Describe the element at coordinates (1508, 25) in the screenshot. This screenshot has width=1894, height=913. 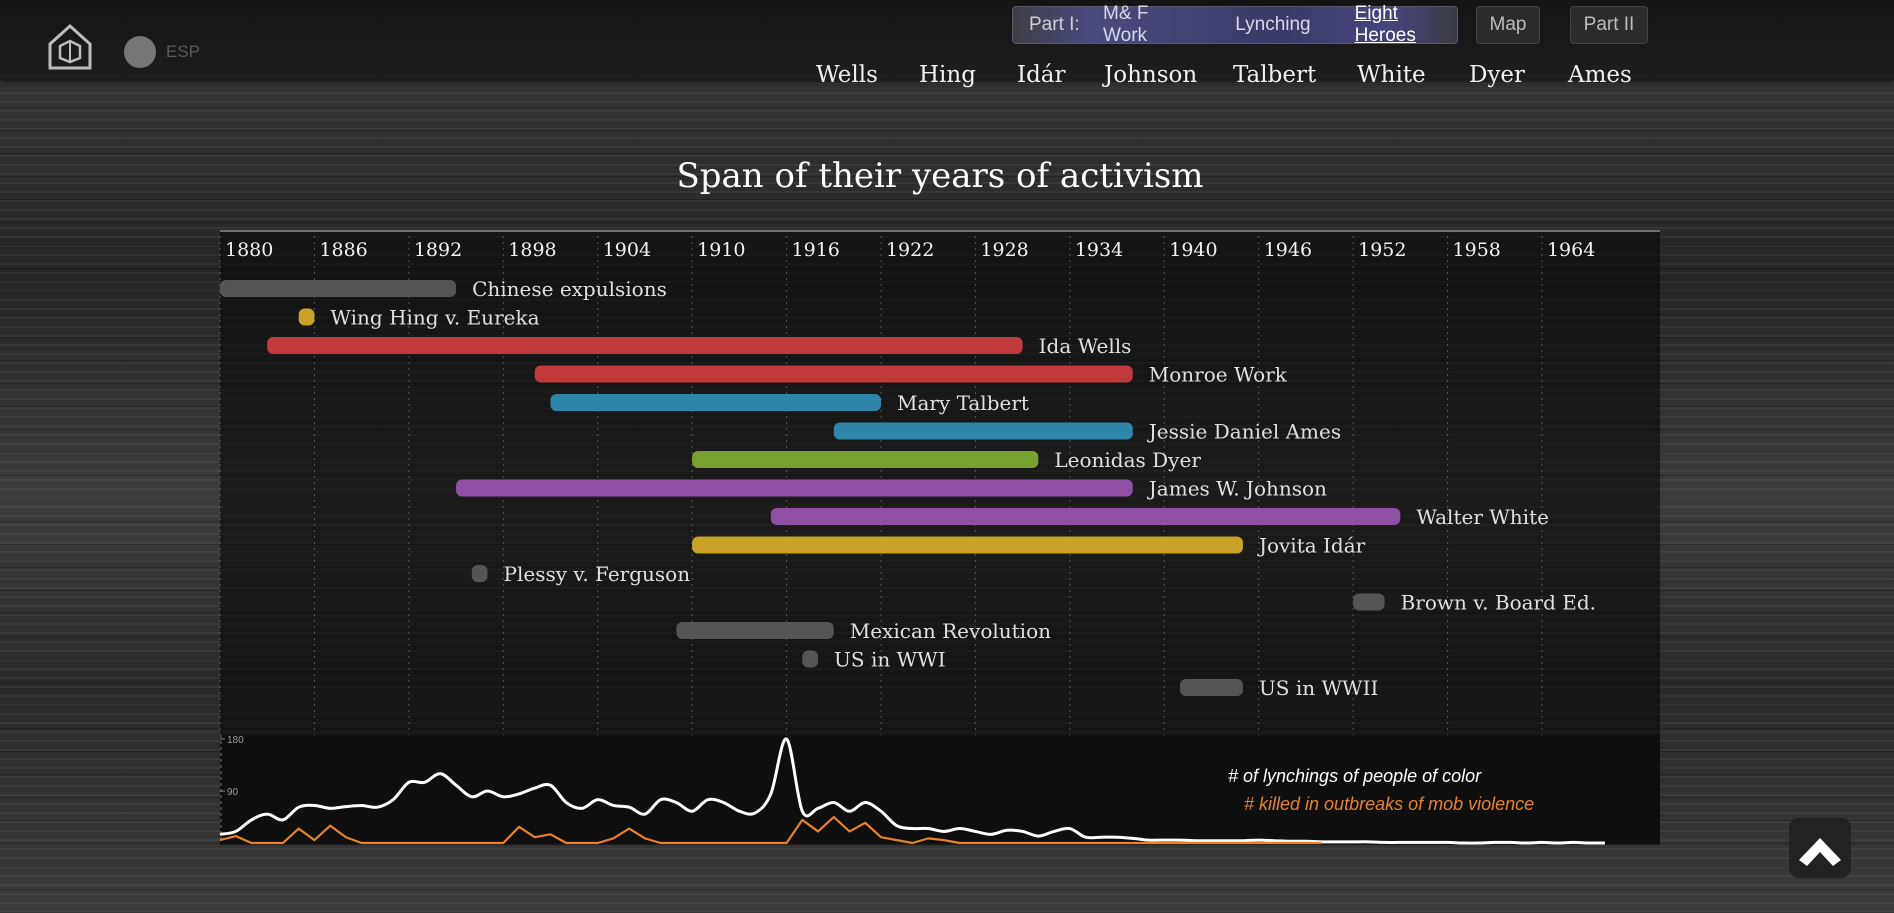
I see `map-button: Map` at that location.